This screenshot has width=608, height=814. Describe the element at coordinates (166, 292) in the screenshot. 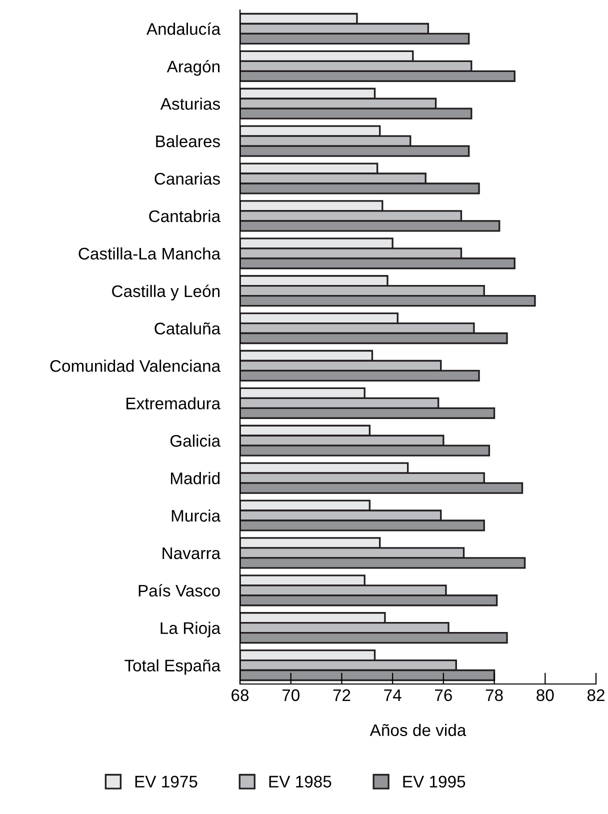

I see `y-tick-label: Castilla y León` at that location.